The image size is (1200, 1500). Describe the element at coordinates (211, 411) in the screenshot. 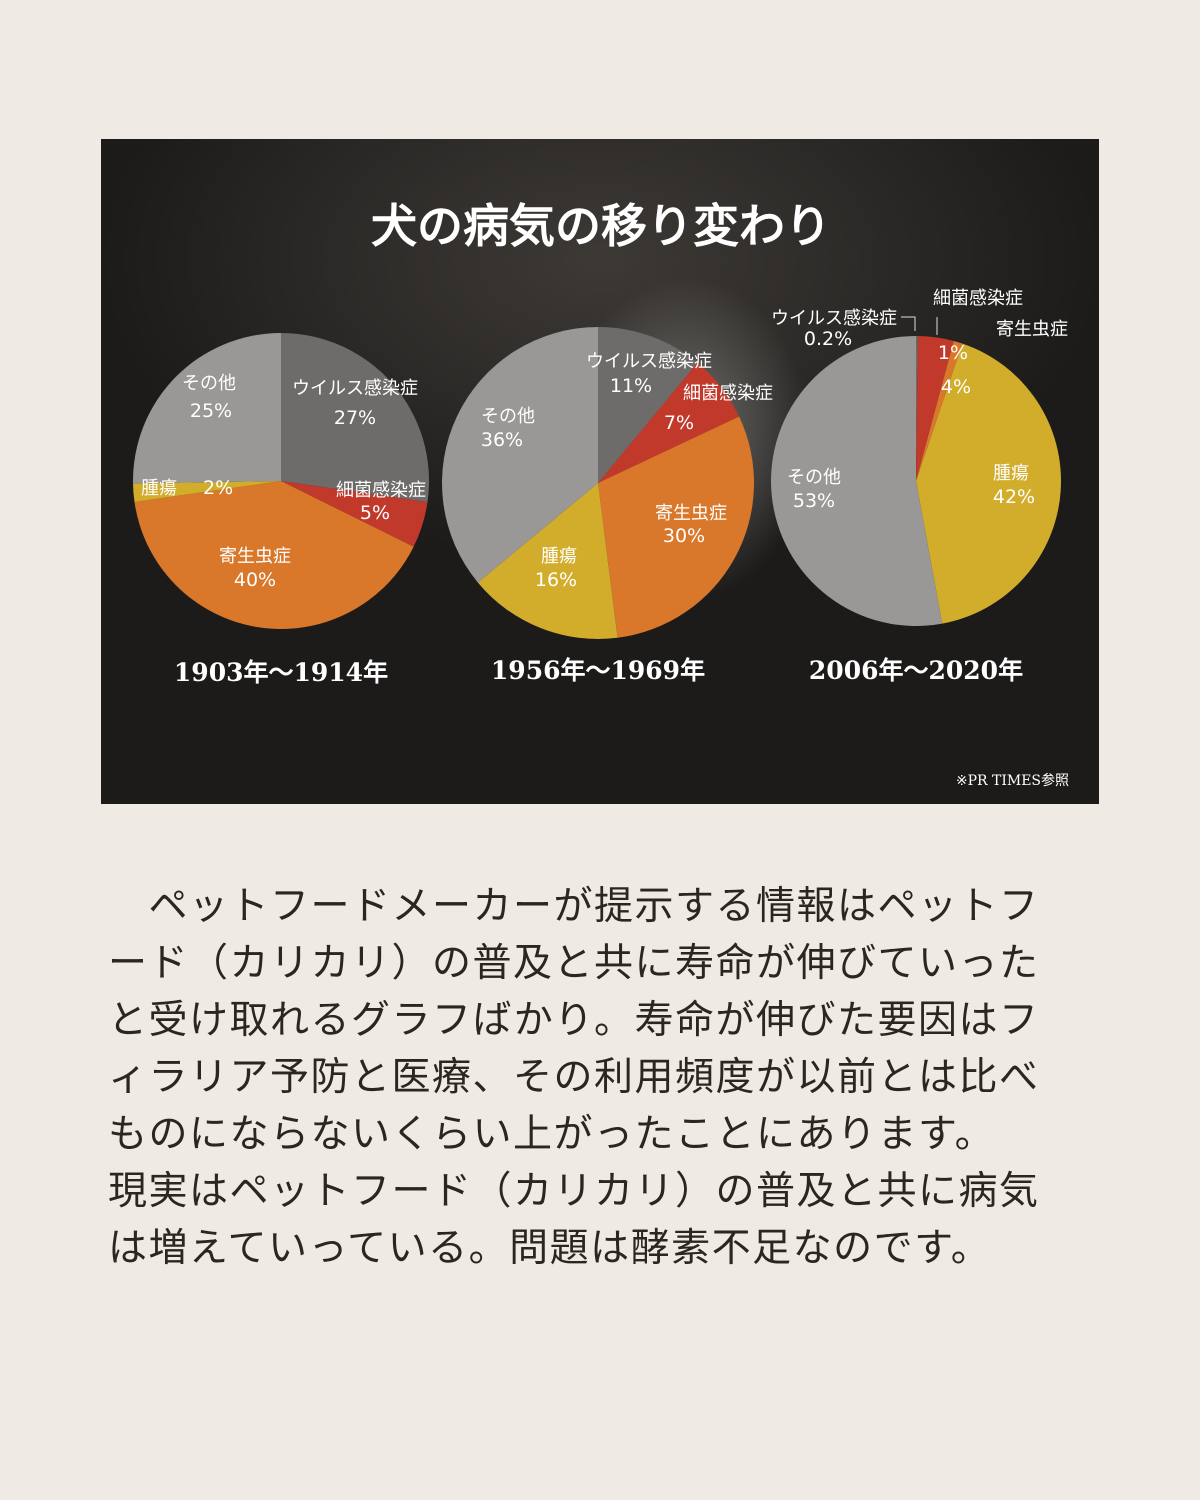

I see `slice-value-label: 25%` at that location.